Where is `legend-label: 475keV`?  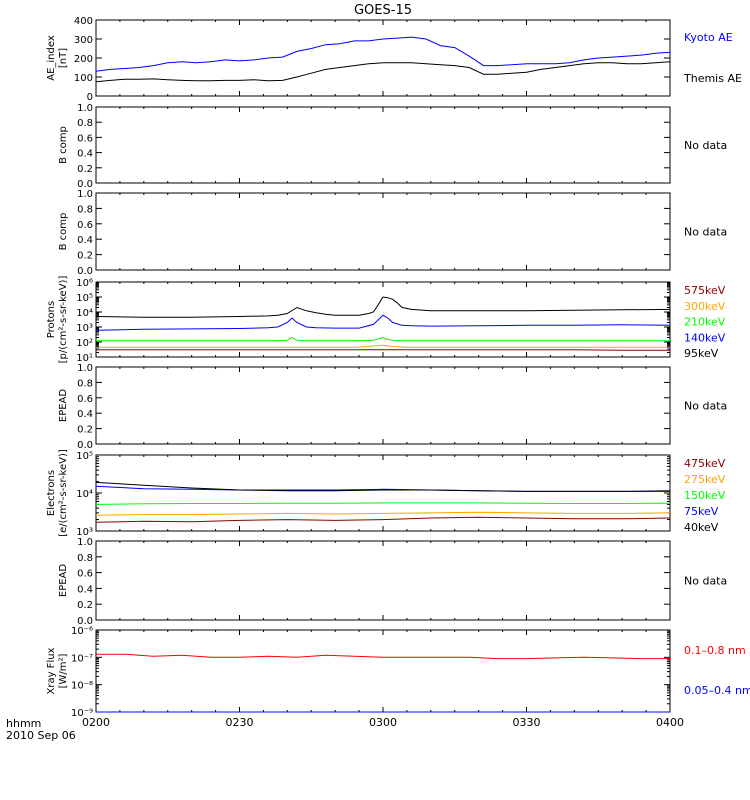 legend-label: 475keV is located at coordinates (705, 463).